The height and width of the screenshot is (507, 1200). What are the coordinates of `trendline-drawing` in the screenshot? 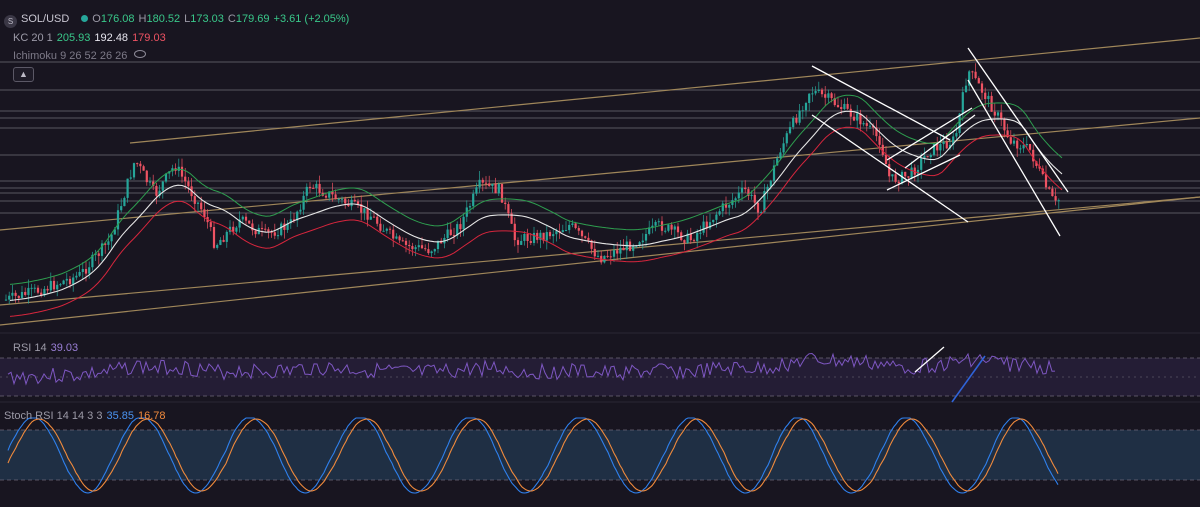 It's located at (881, 103).